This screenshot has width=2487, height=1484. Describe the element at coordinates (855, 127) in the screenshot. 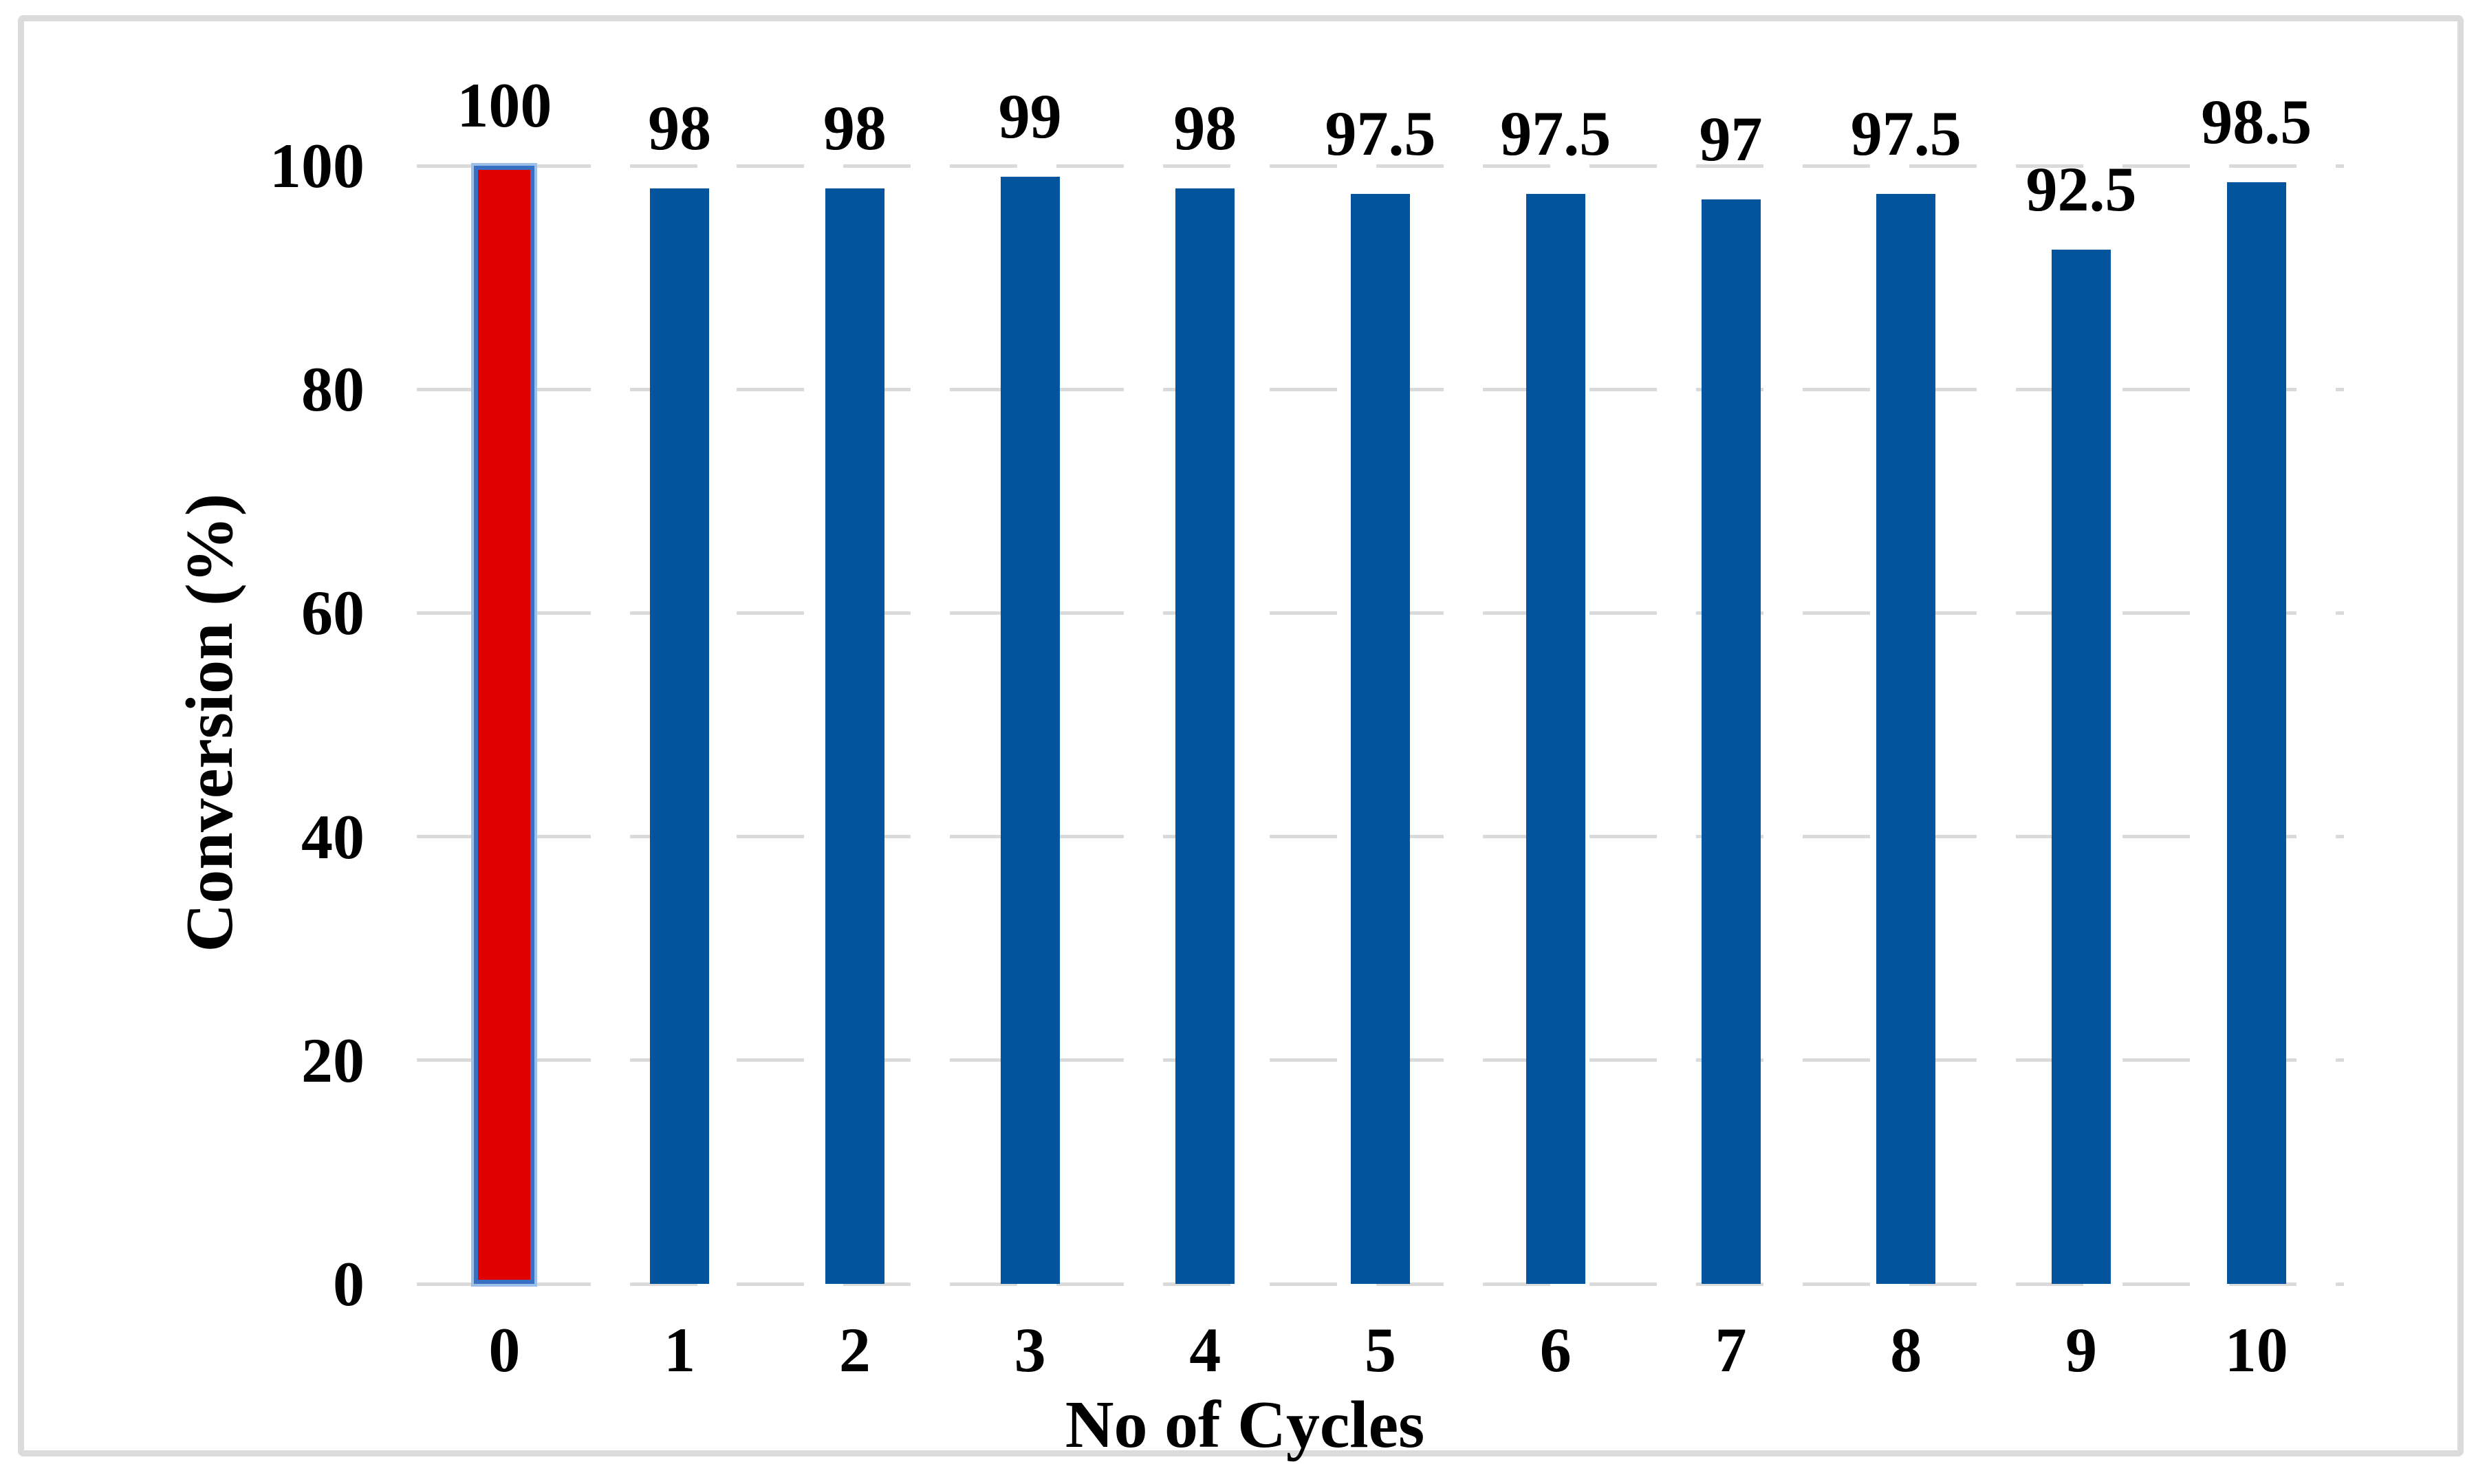

I see `bar-value-label-2: 98` at that location.